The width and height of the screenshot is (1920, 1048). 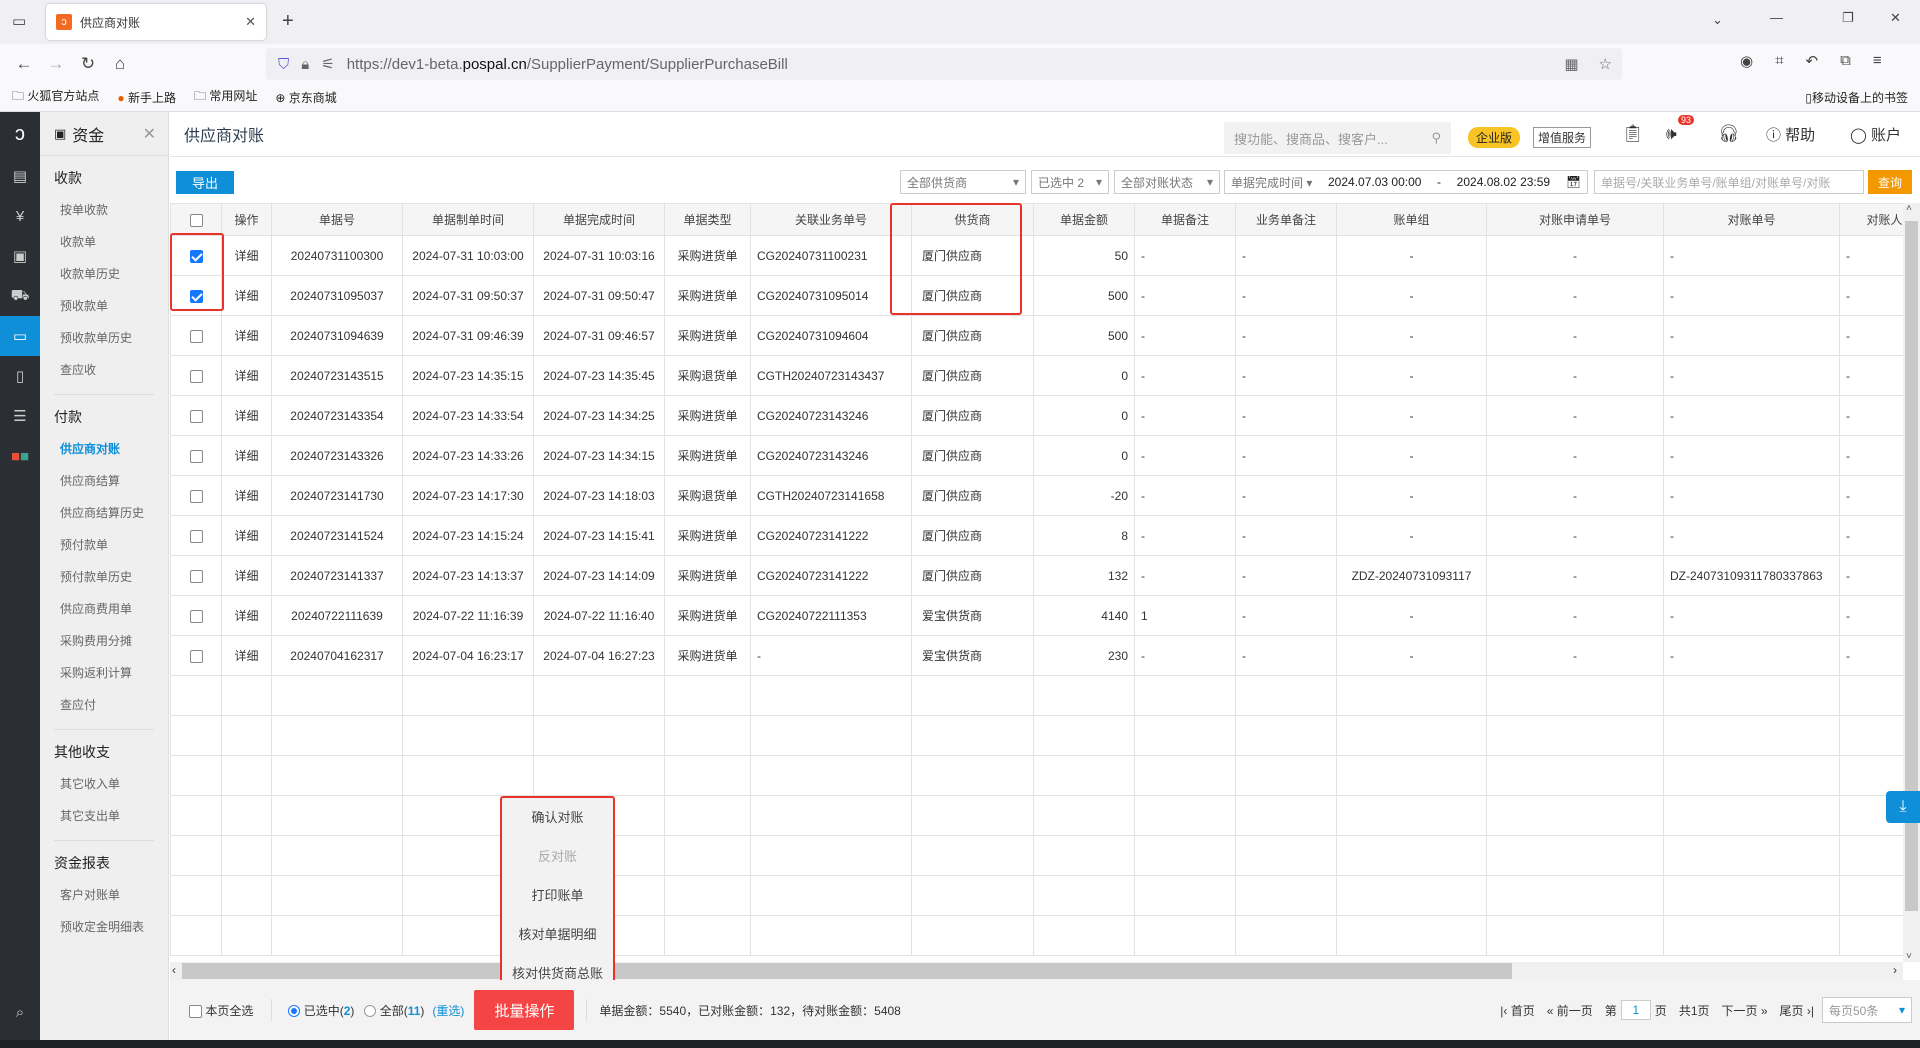 What do you see at coordinates (96, 338) in the screenshot?
I see `sidebar-item: 预收款单历史` at bounding box center [96, 338].